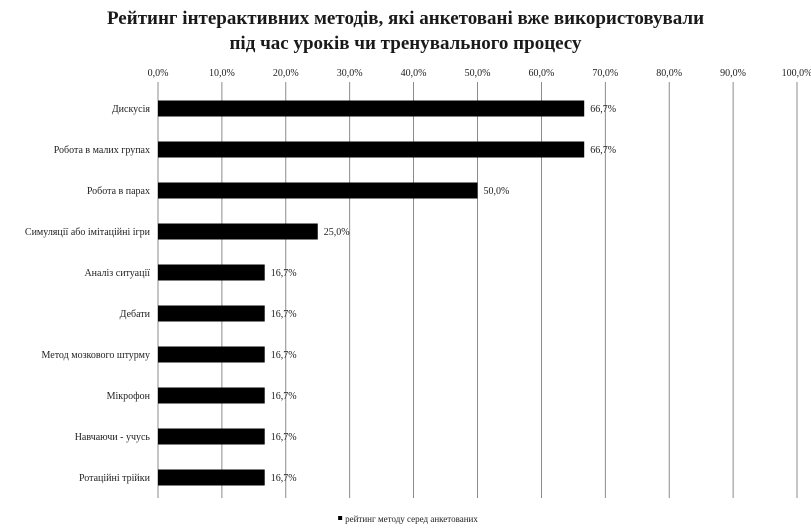 The height and width of the screenshot is (531, 811). What do you see at coordinates (340, 518) in the screenshot?
I see `legend-swatch` at bounding box center [340, 518].